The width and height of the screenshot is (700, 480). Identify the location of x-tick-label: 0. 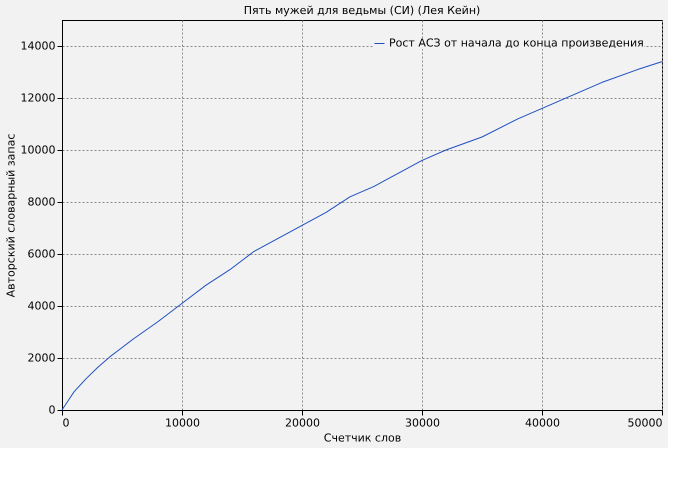
(66, 423).